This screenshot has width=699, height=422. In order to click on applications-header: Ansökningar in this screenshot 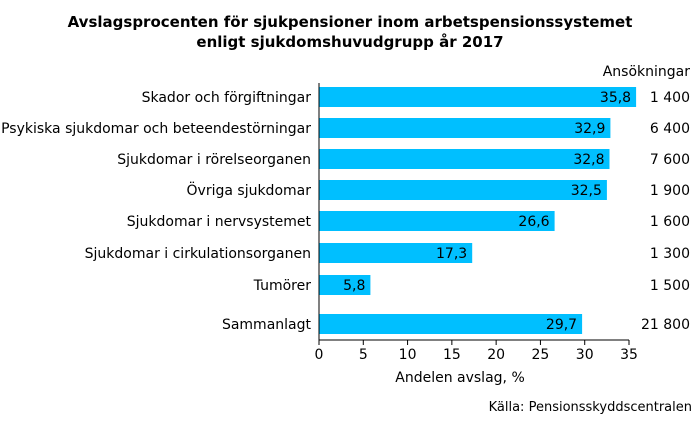, I will do `click(647, 72)`.